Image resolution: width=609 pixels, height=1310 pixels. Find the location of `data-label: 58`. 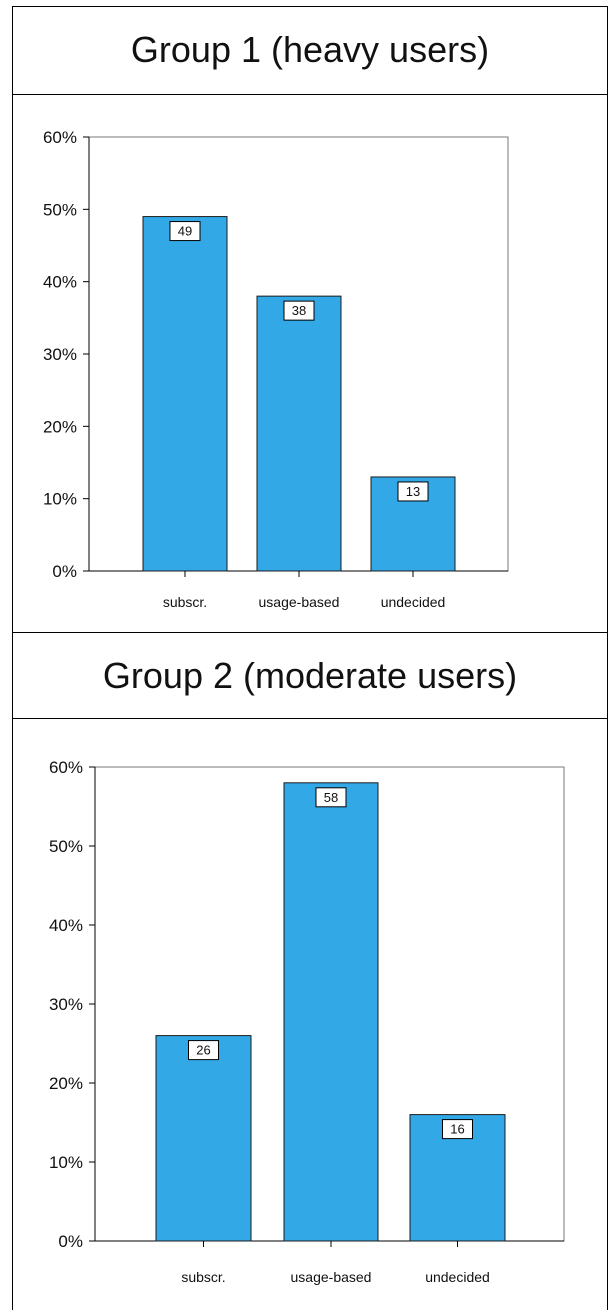

data-label: 58 is located at coordinates (331, 797).